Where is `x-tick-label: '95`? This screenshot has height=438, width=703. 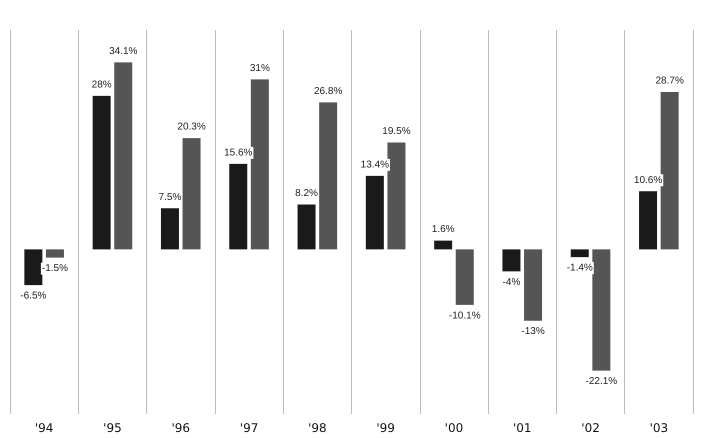 x-tick-label: '95 is located at coordinates (112, 428).